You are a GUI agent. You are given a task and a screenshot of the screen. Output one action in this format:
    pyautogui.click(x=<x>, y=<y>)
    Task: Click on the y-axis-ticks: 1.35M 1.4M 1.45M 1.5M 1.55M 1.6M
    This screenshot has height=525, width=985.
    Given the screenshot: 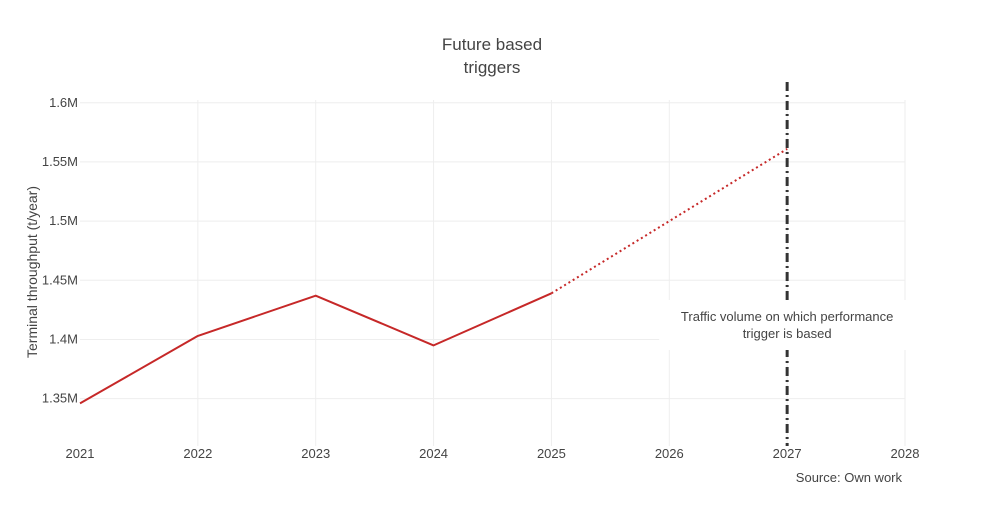 What is the action you would take?
    pyautogui.click(x=60, y=250)
    